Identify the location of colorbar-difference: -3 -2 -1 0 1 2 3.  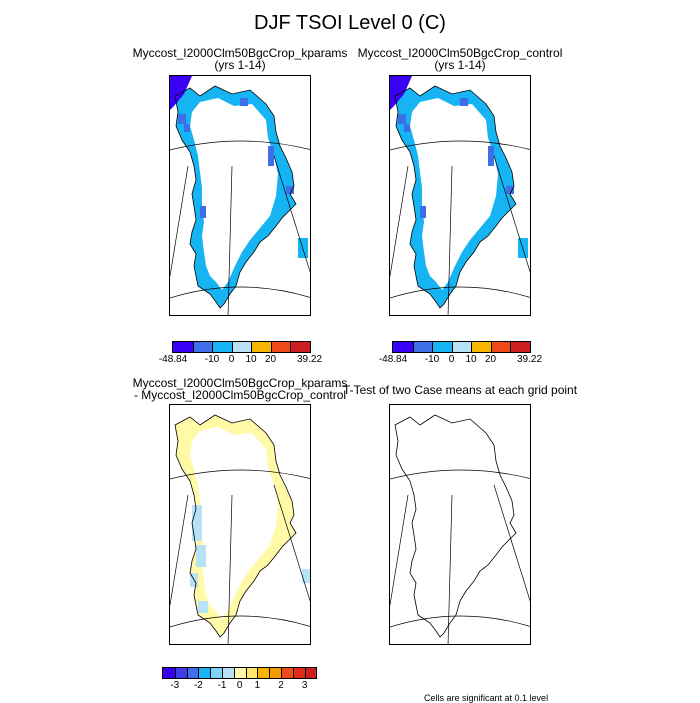
(240, 679).